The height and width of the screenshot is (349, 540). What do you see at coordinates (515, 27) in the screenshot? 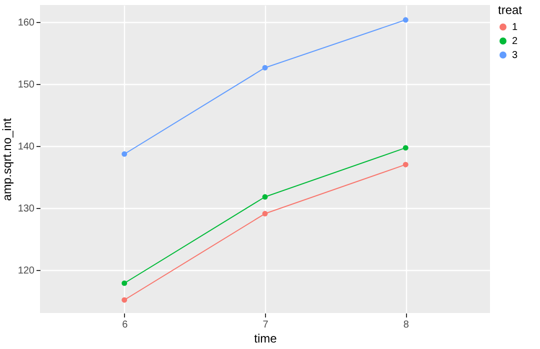
I see `legend-label: 1` at bounding box center [515, 27].